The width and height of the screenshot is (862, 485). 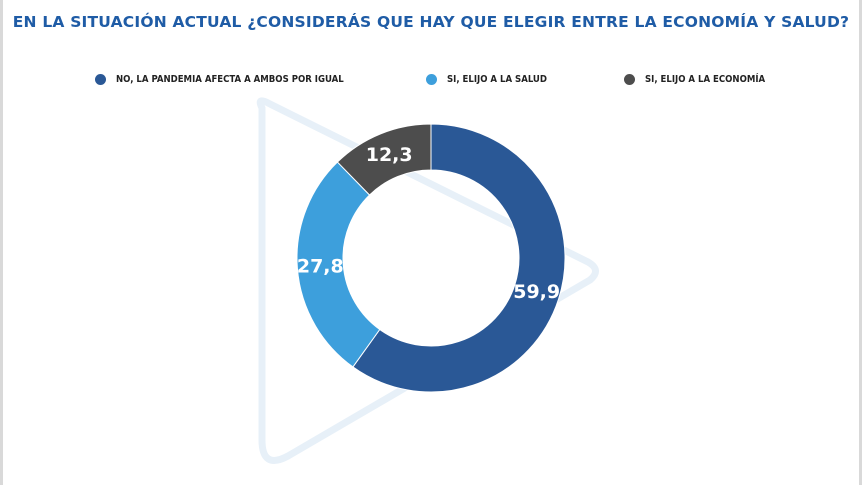 What do you see at coordinates (536, 292) in the screenshot?
I see `slice-label-ambos: 59,9` at bounding box center [536, 292].